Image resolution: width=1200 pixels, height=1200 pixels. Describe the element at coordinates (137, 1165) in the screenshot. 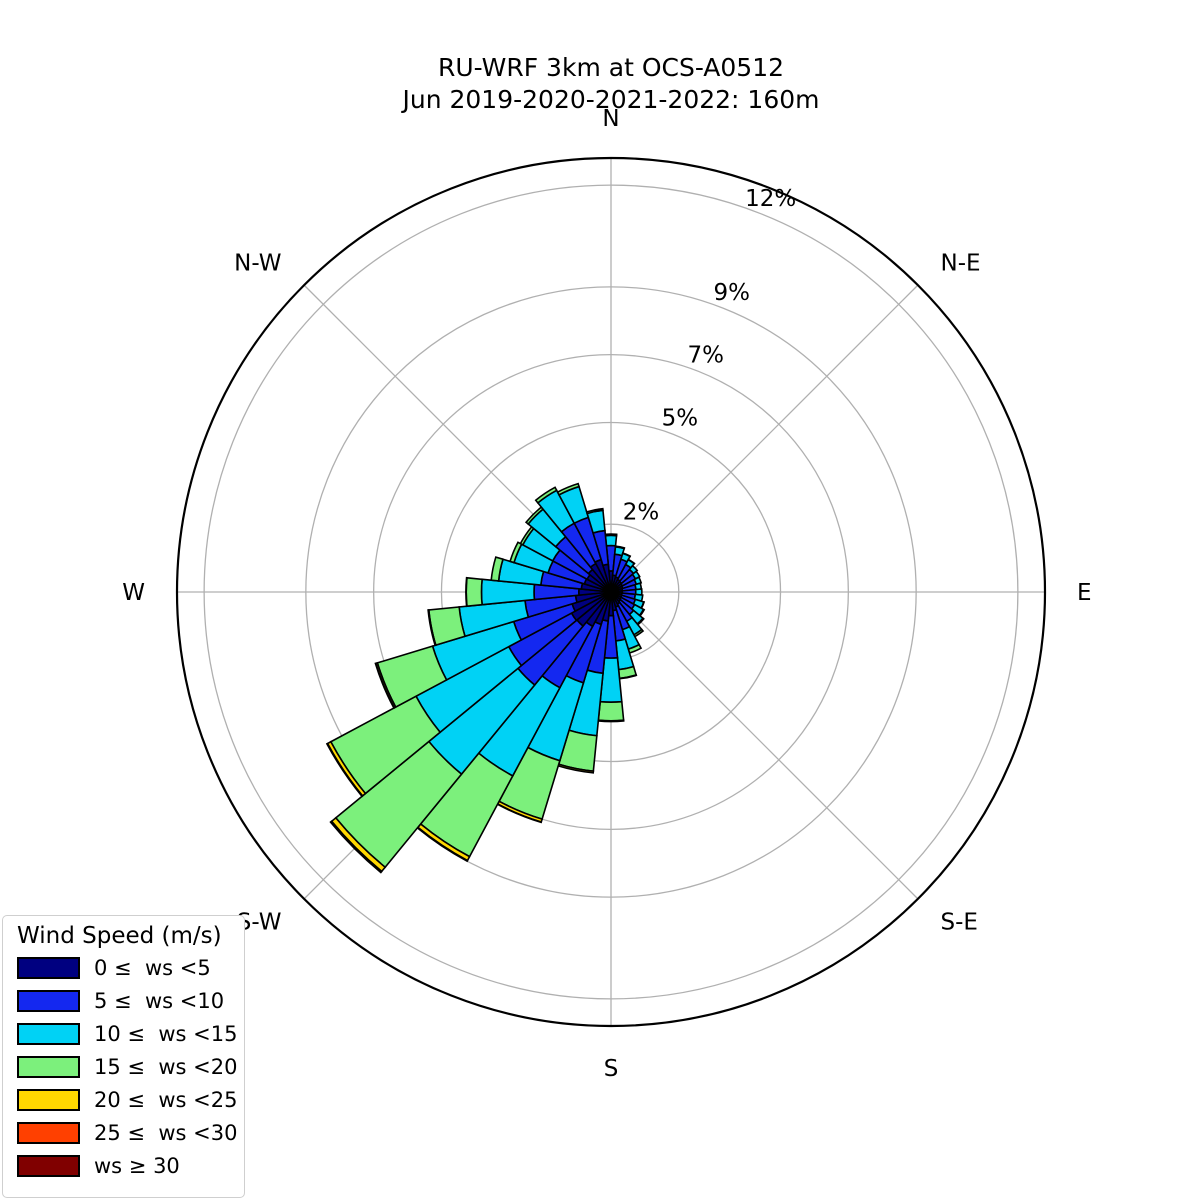

I see `legend-item-label: ws ≥ 30` at that location.